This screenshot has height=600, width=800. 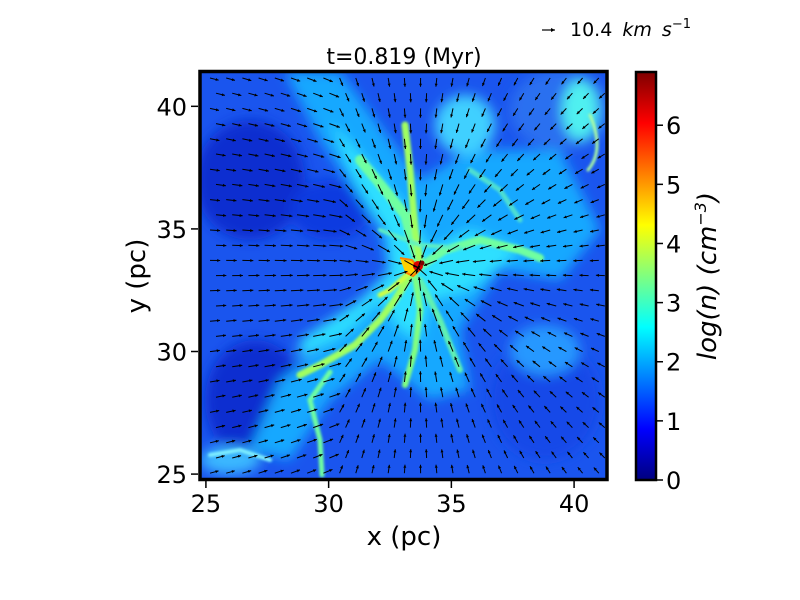 What do you see at coordinates (673, 363) in the screenshot?
I see `colorbar-tick-label: 2` at bounding box center [673, 363].